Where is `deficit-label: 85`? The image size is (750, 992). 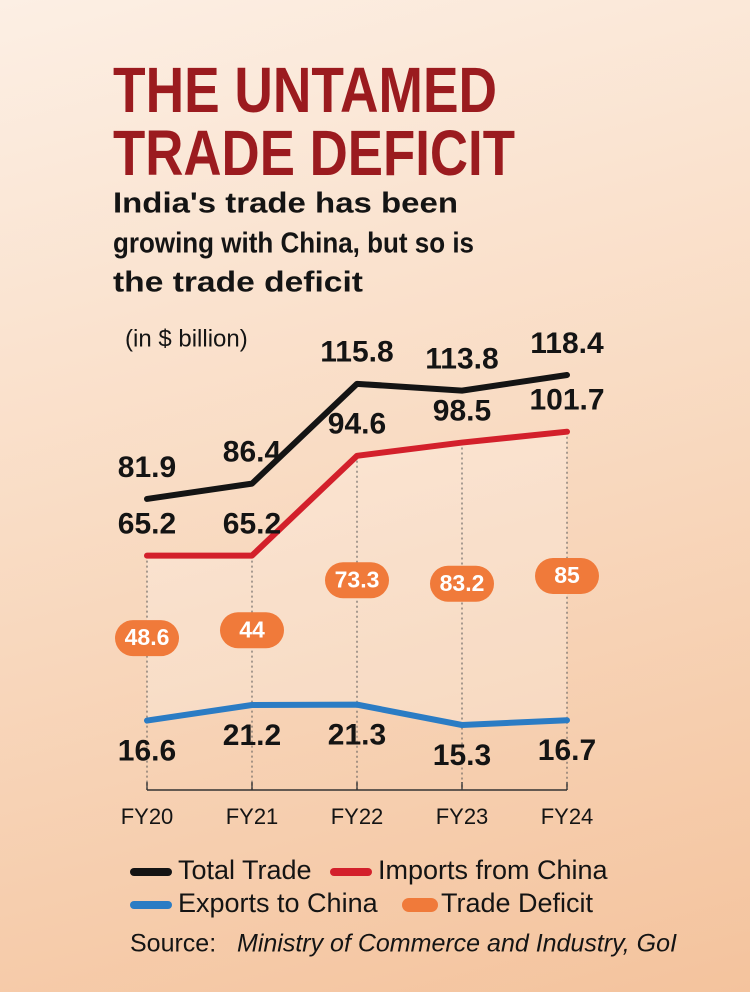
deficit-label: 85 is located at coordinates (567, 575).